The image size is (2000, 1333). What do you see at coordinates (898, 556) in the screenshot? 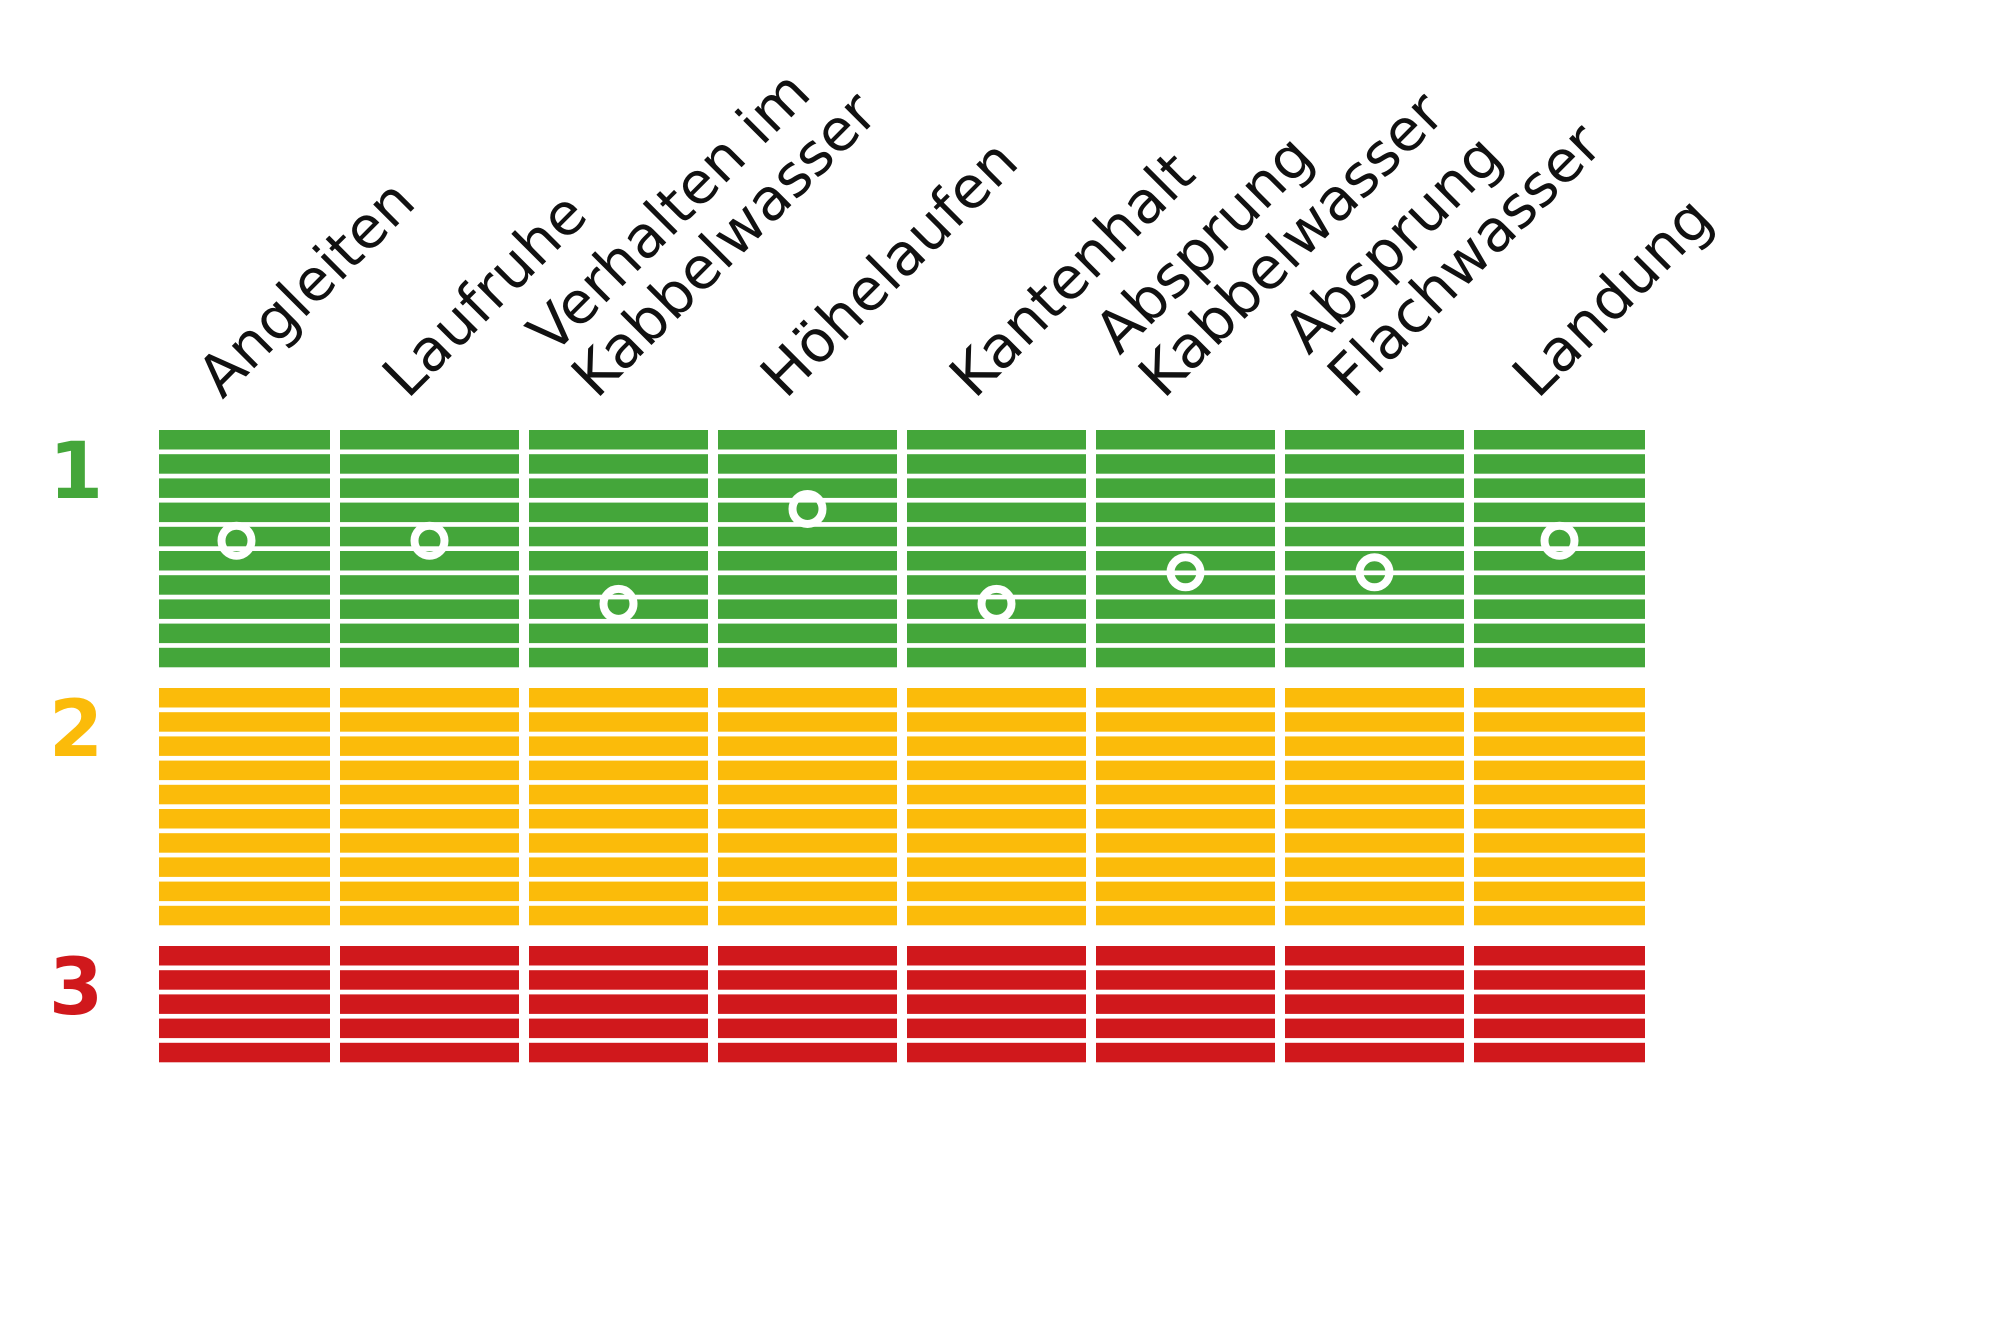
I see `score-markers` at bounding box center [898, 556].